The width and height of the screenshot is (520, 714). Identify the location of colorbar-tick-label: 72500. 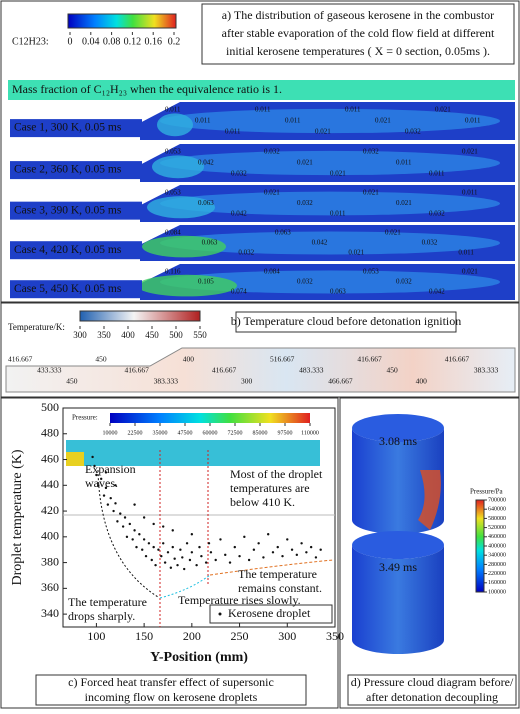
(235, 433).